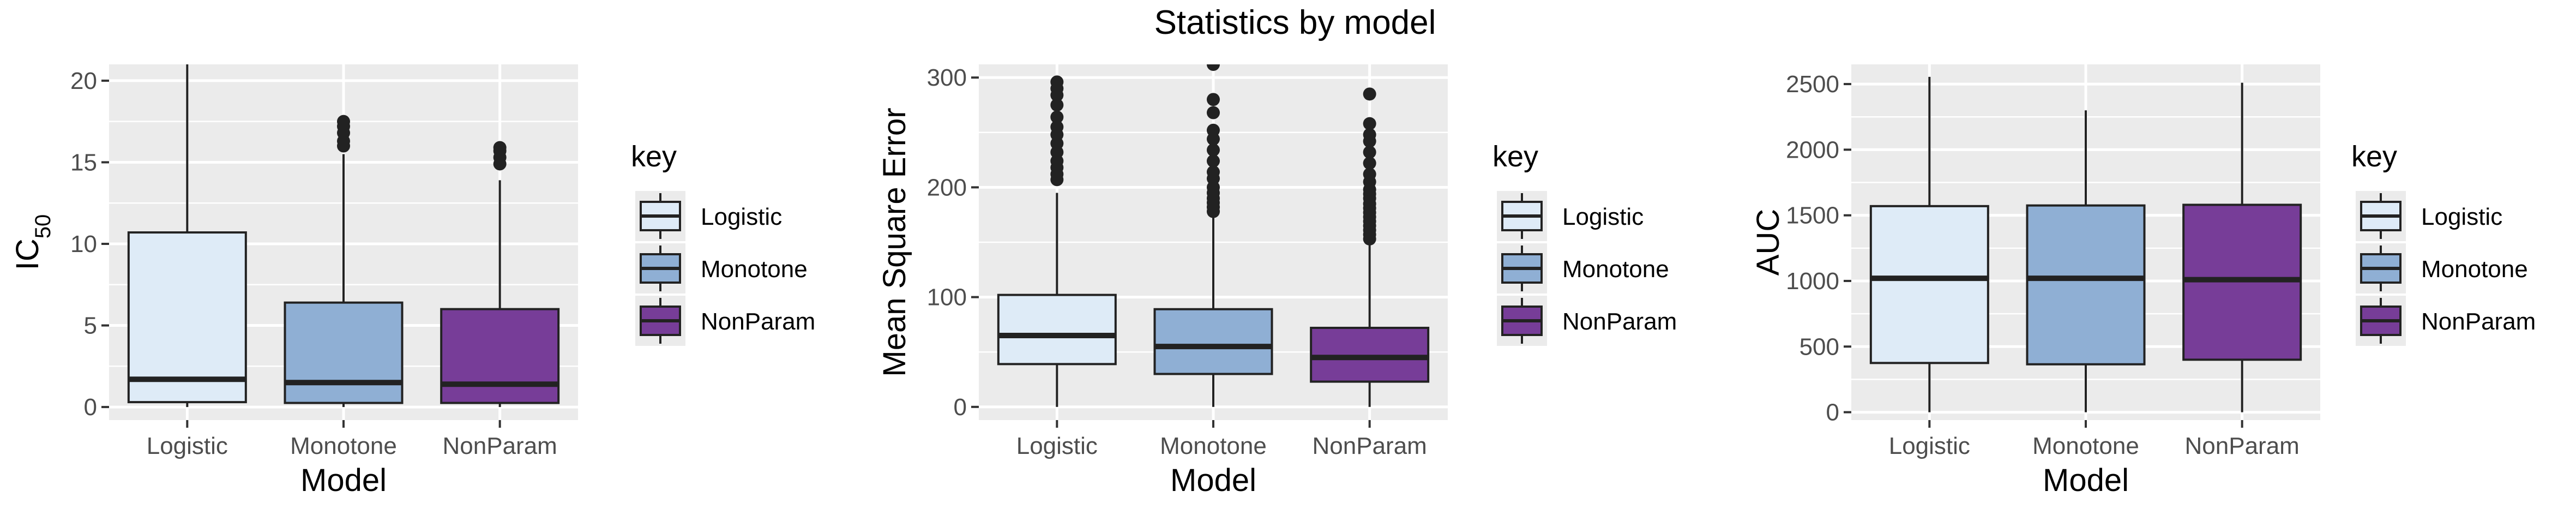  What do you see at coordinates (1295, 22) in the screenshot?
I see `figure-title: Statistics by model` at bounding box center [1295, 22].